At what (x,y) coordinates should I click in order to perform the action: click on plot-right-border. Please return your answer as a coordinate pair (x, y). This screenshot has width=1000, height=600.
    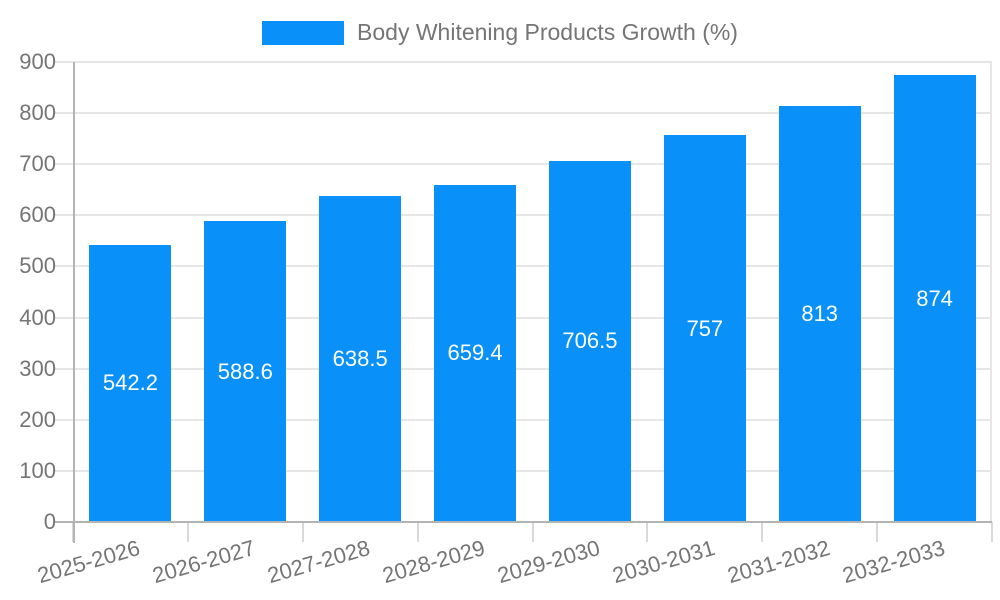
    Looking at the image, I should click on (991, 292).